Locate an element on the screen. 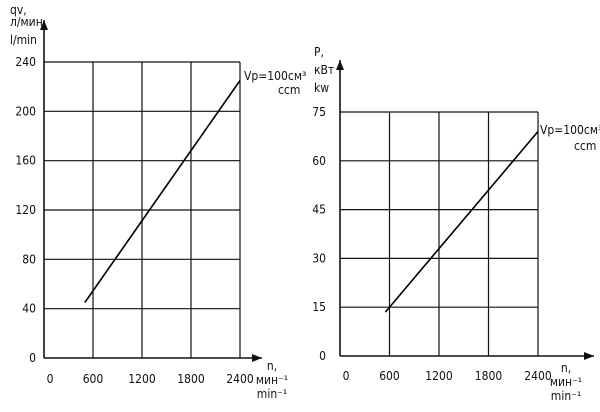 This screenshot has width=600, height=412. y-axis-label: P, is located at coordinates (319, 52).